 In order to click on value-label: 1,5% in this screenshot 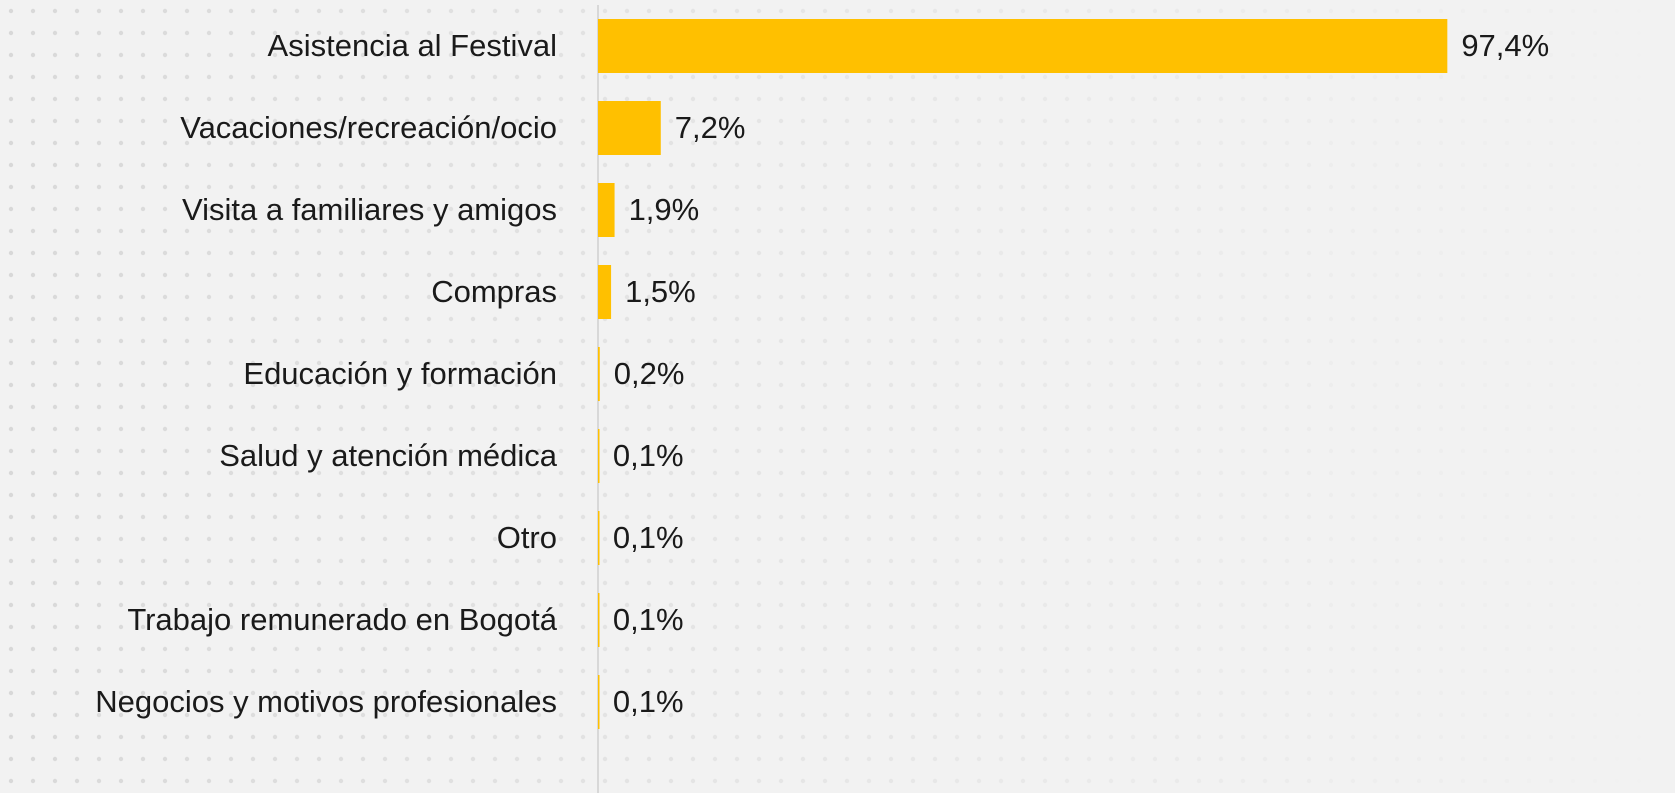, I will do `click(660, 291)`.